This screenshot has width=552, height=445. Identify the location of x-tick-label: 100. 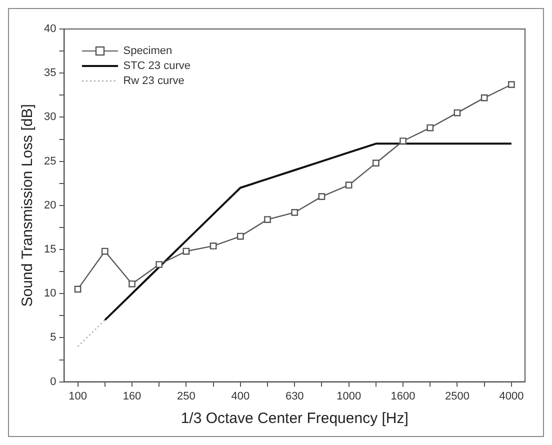
(77, 396).